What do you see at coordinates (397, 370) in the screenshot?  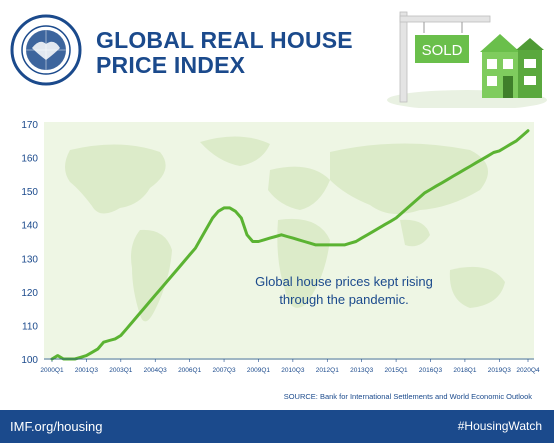 I see `x-tick-label: 2015Q1` at bounding box center [397, 370].